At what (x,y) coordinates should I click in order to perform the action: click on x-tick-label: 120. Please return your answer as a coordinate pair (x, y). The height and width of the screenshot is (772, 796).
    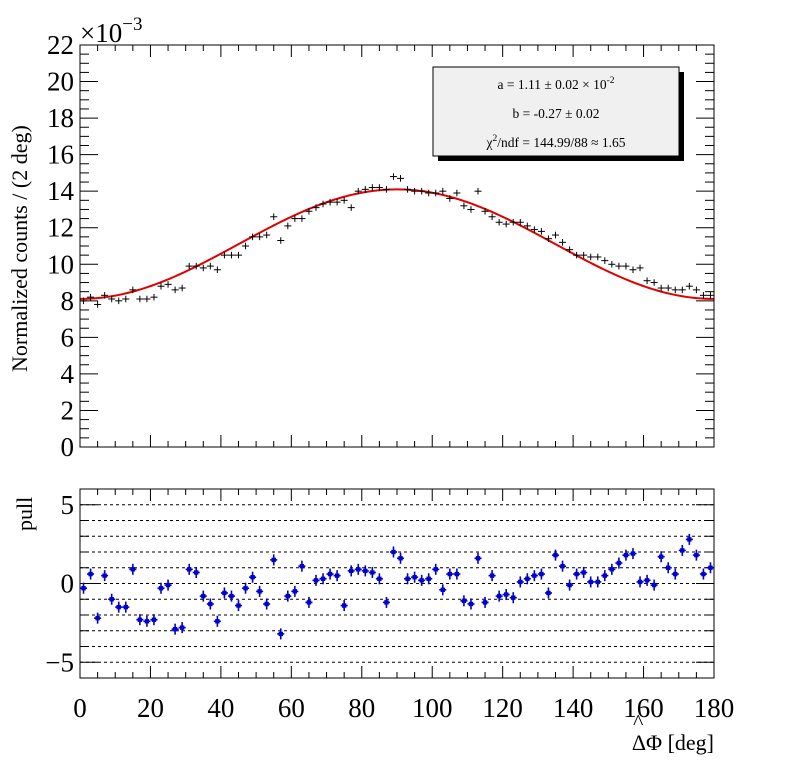
    Looking at the image, I should click on (502, 708).